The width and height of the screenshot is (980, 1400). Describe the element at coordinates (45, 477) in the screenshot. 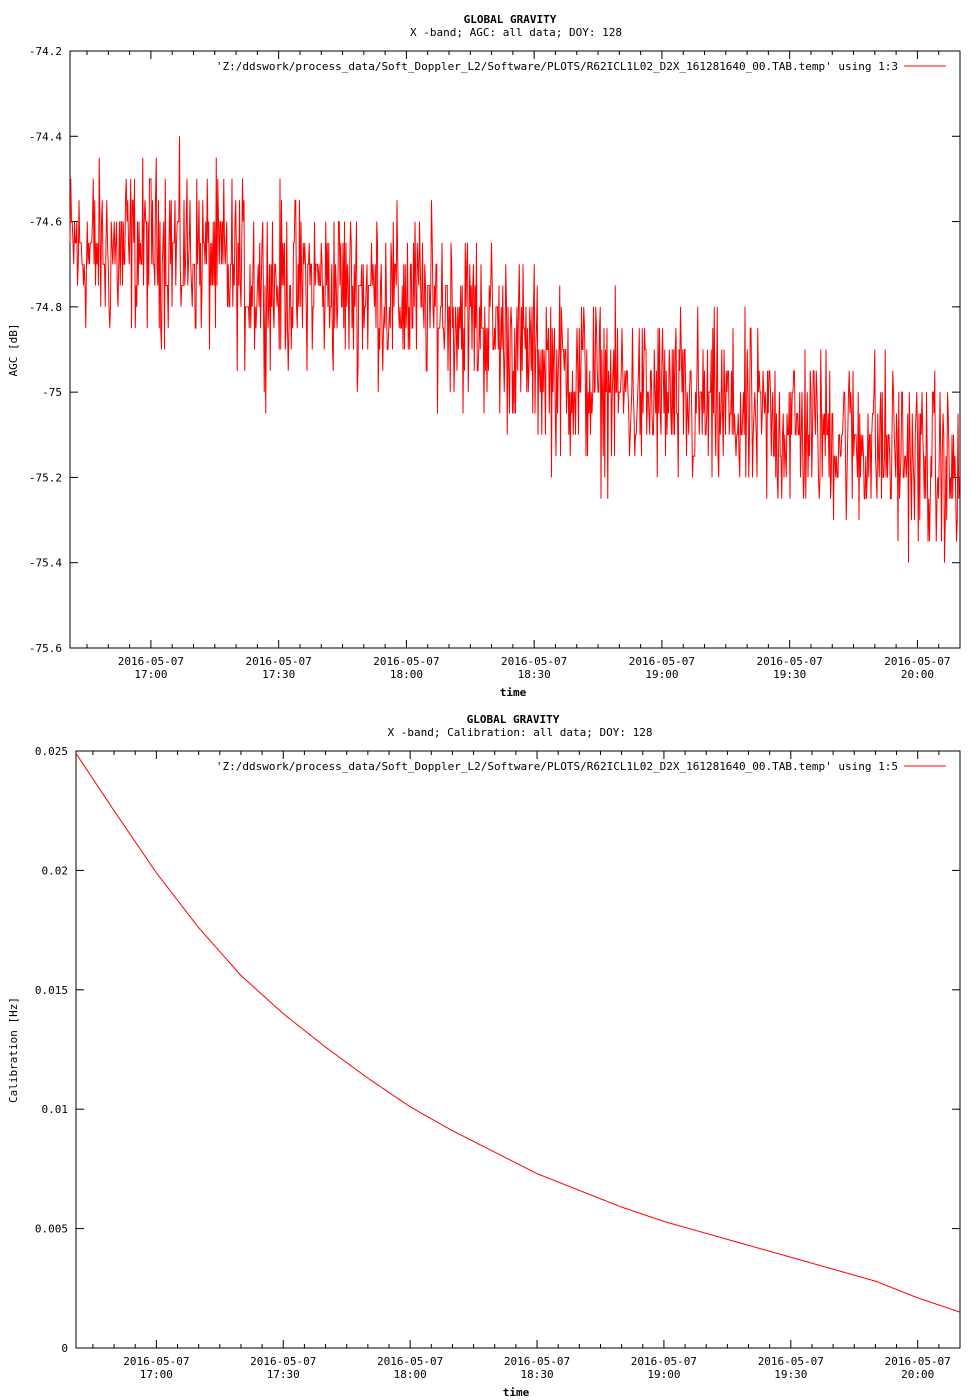

I see `y-tick-label: -75.2` at that location.